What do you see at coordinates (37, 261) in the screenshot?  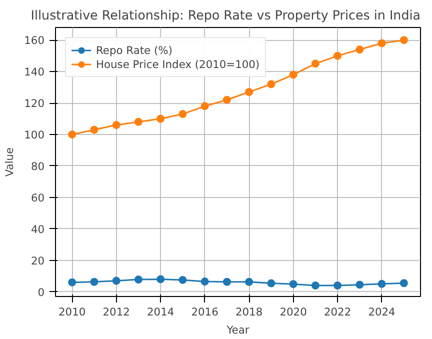 I see `y-tick-label: 20` at bounding box center [37, 261].